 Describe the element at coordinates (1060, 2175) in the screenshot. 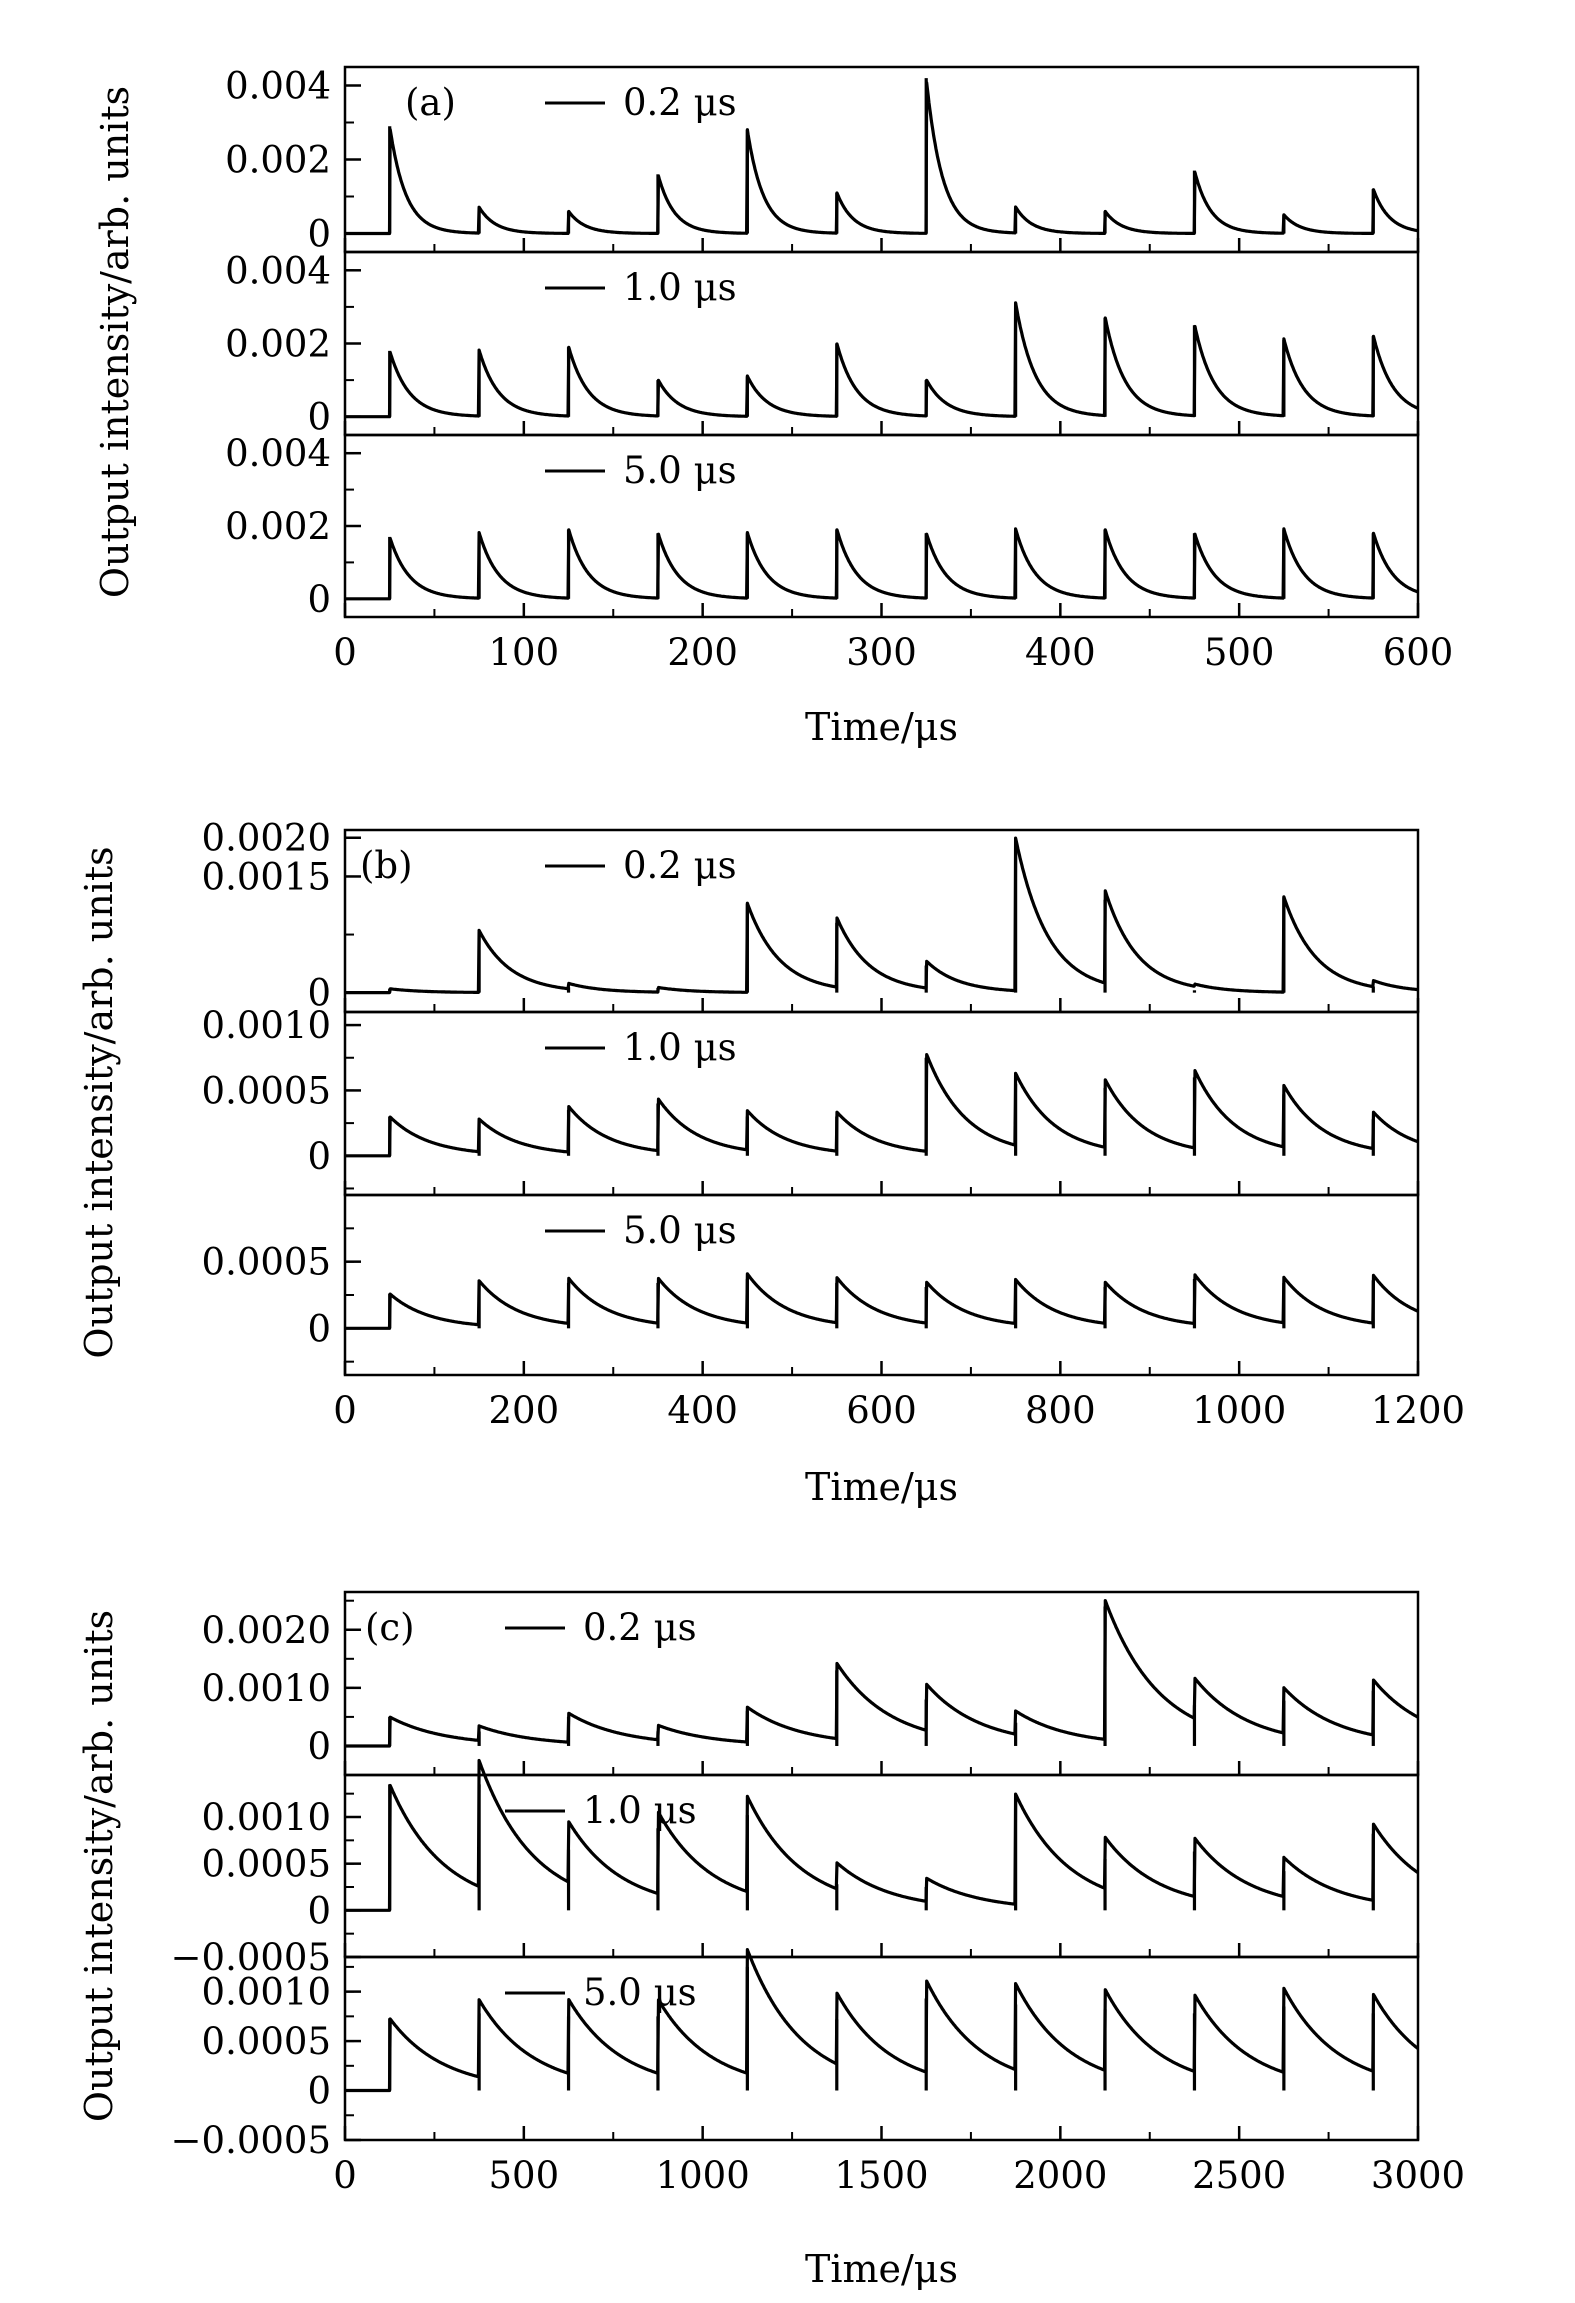

I see `x-tick-label: 2000` at that location.